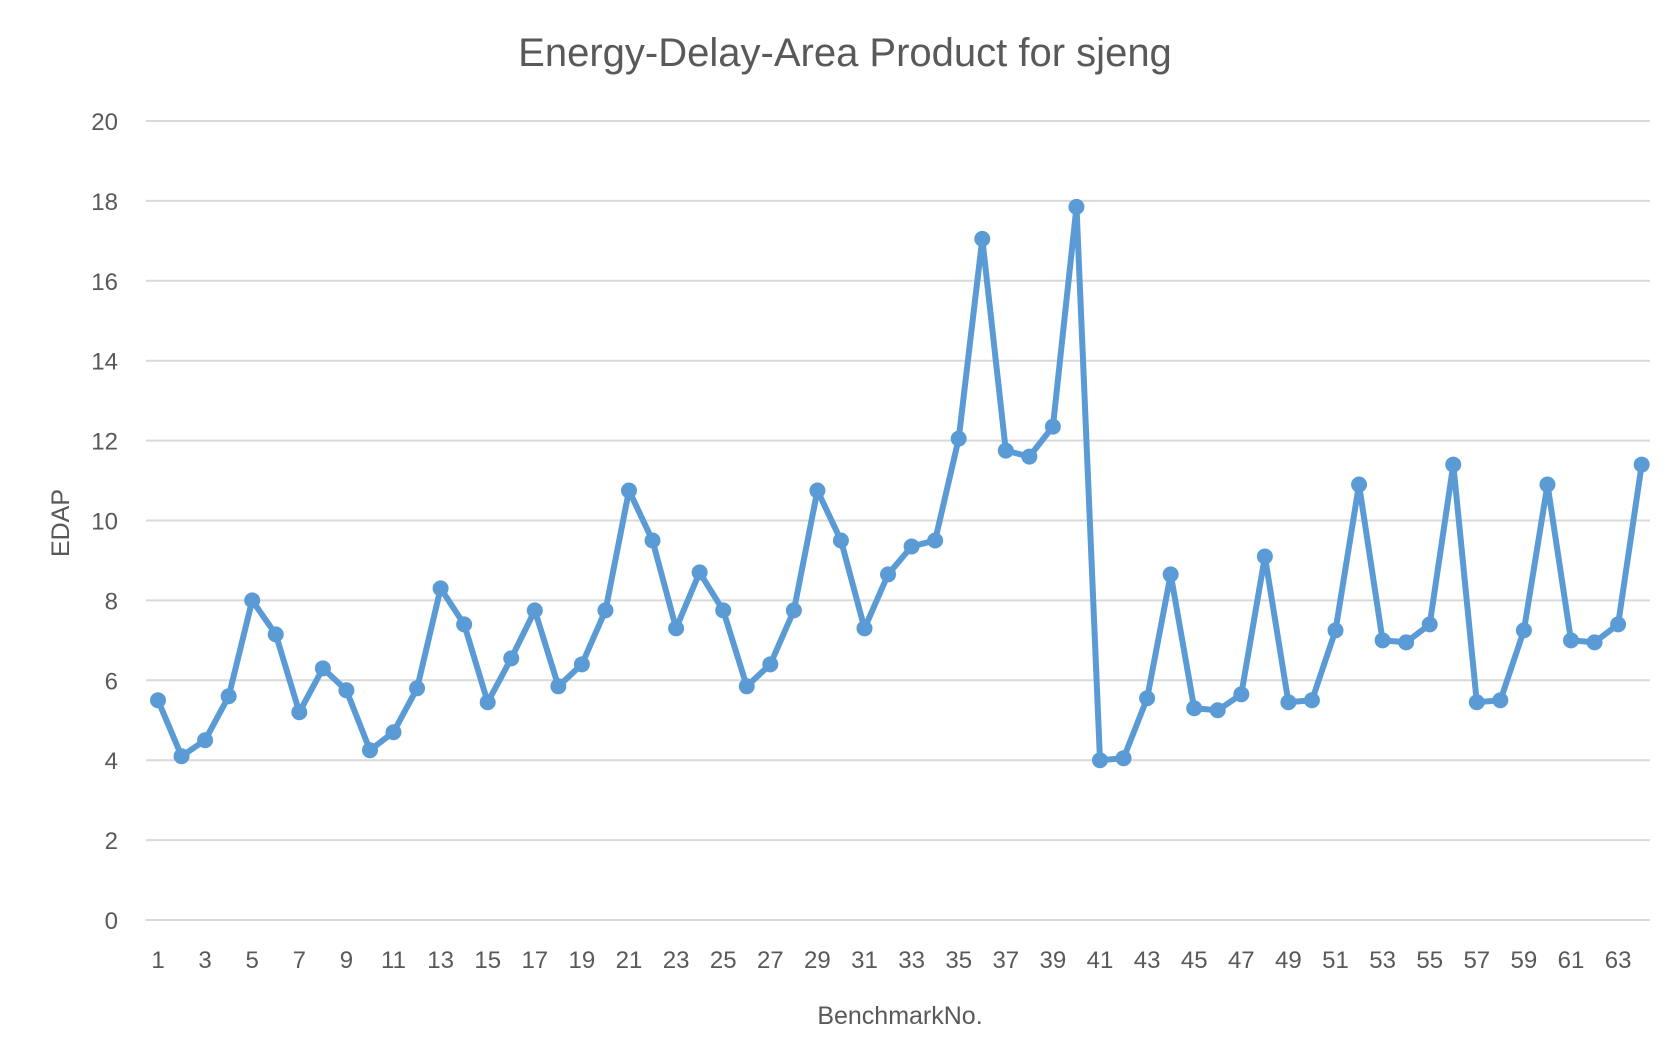 This screenshot has width=1679, height=1062. I want to click on x-tick-label: 9, so click(346, 960).